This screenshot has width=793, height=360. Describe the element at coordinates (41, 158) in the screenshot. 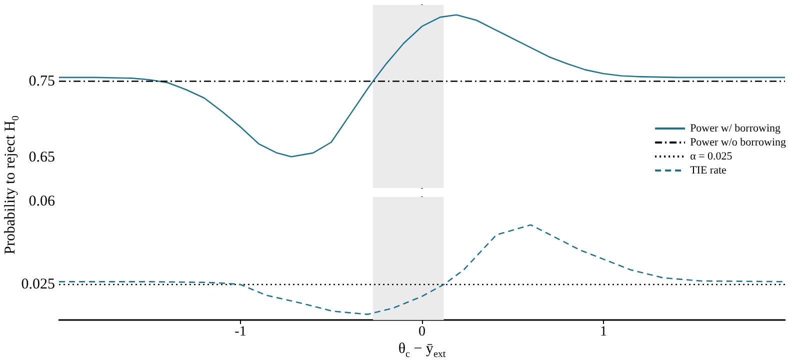

I see `y-tick-label: 0.65` at that location.